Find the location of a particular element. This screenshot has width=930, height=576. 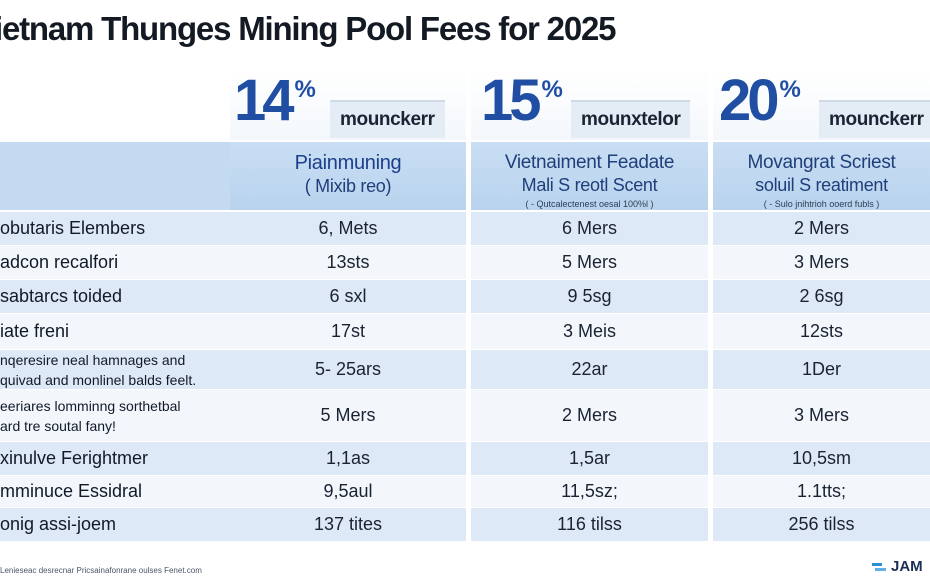

row-label: adcon recalfori is located at coordinates (115, 262).